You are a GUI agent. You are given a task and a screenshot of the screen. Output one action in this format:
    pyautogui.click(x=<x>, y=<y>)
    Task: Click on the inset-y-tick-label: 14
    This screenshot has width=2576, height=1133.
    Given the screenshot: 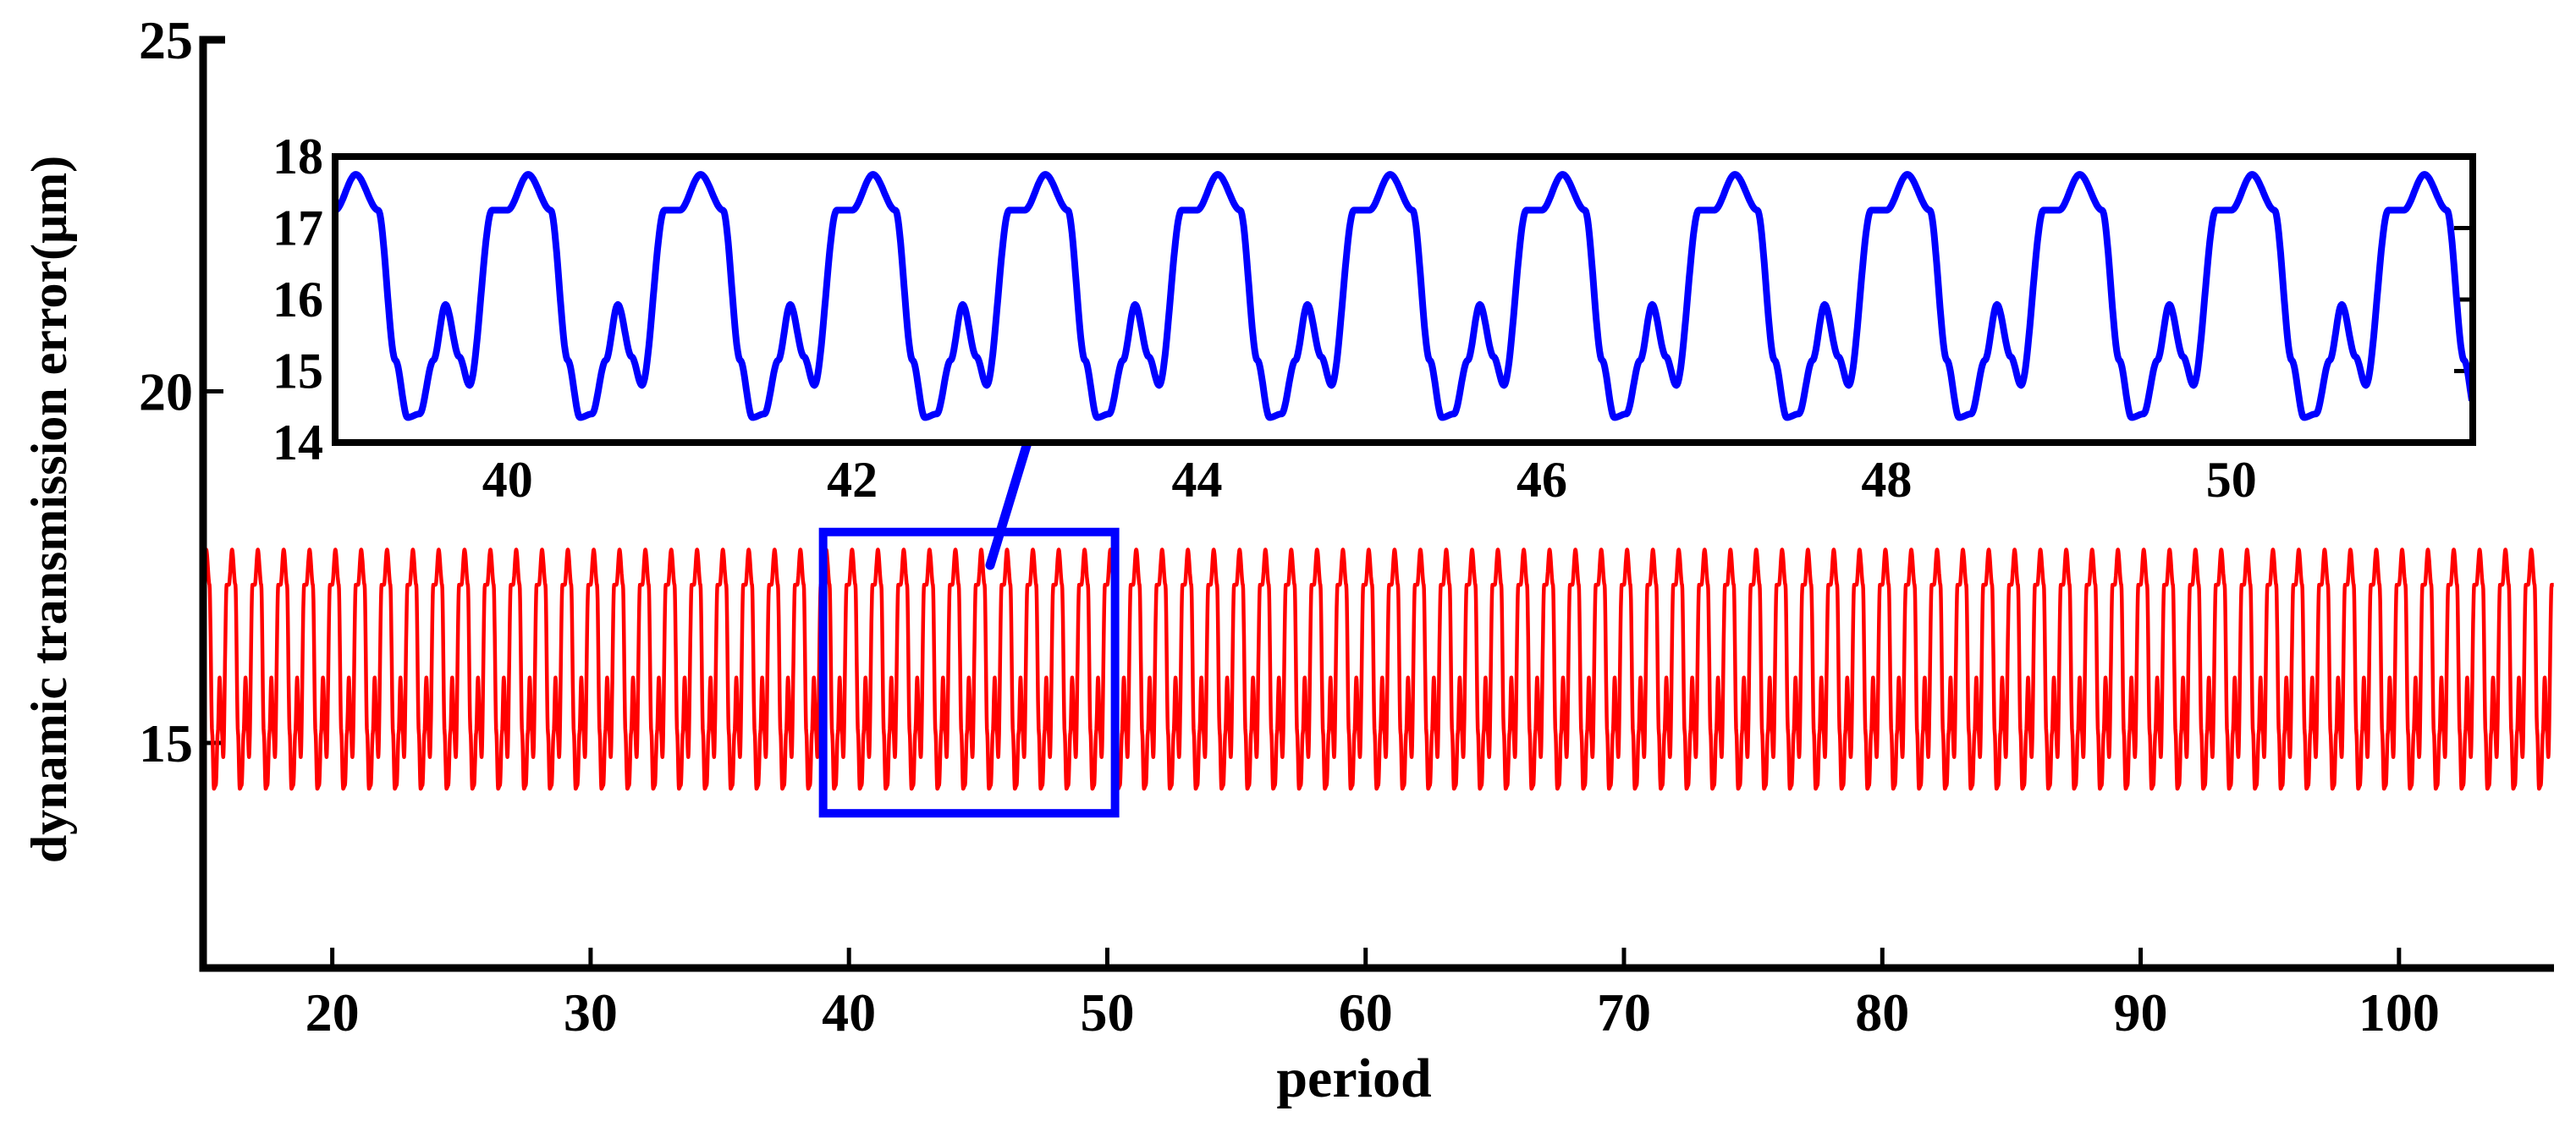 What is the action you would take?
    pyautogui.click(x=297, y=443)
    